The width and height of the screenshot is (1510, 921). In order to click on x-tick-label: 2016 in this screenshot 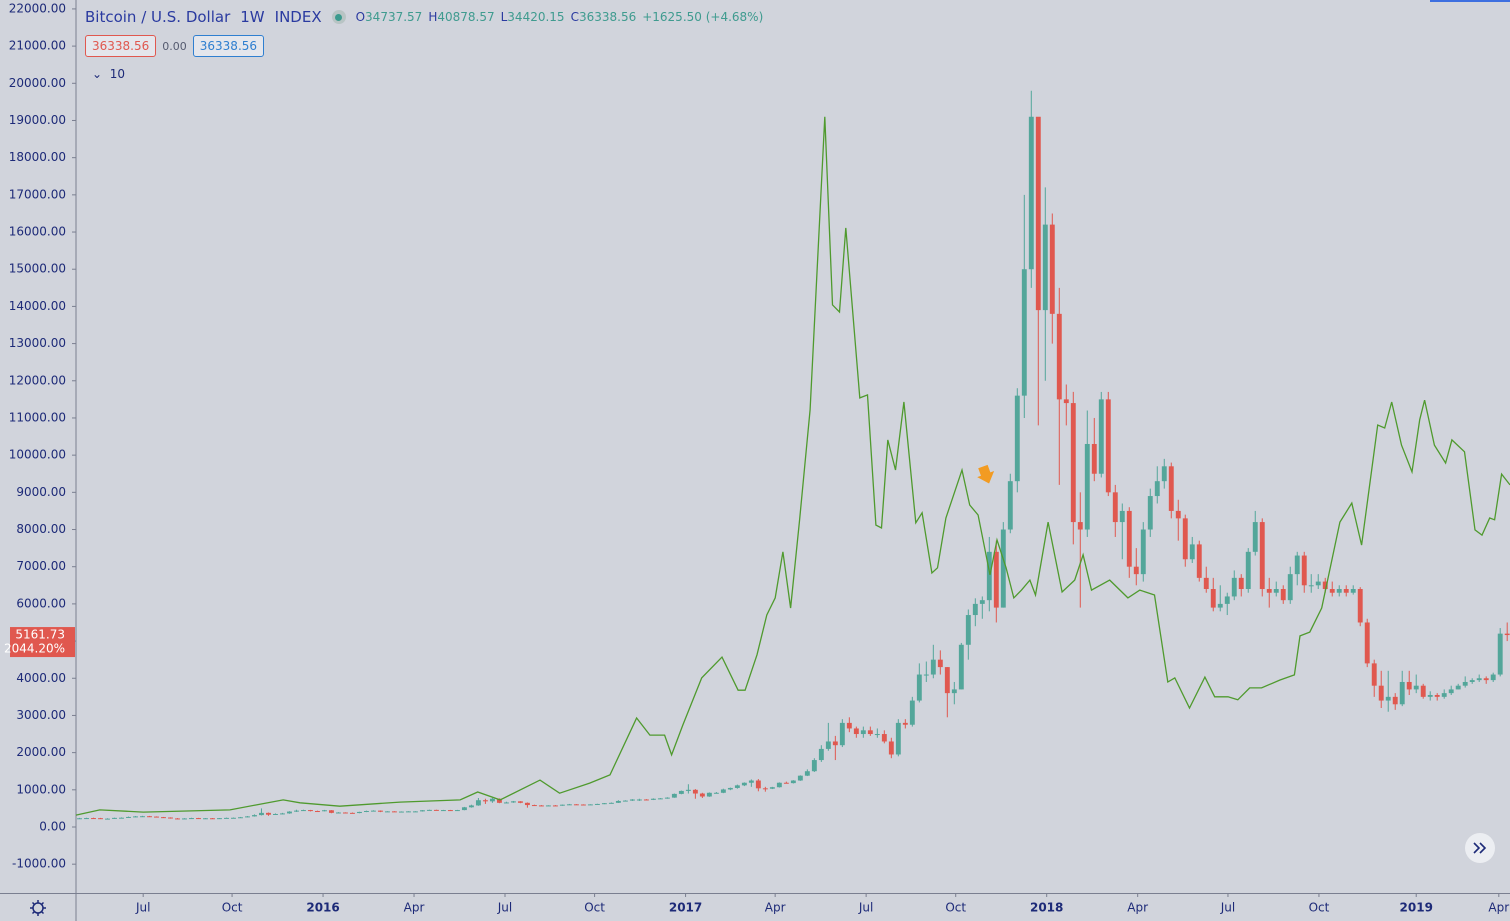, I will do `click(322, 908)`.